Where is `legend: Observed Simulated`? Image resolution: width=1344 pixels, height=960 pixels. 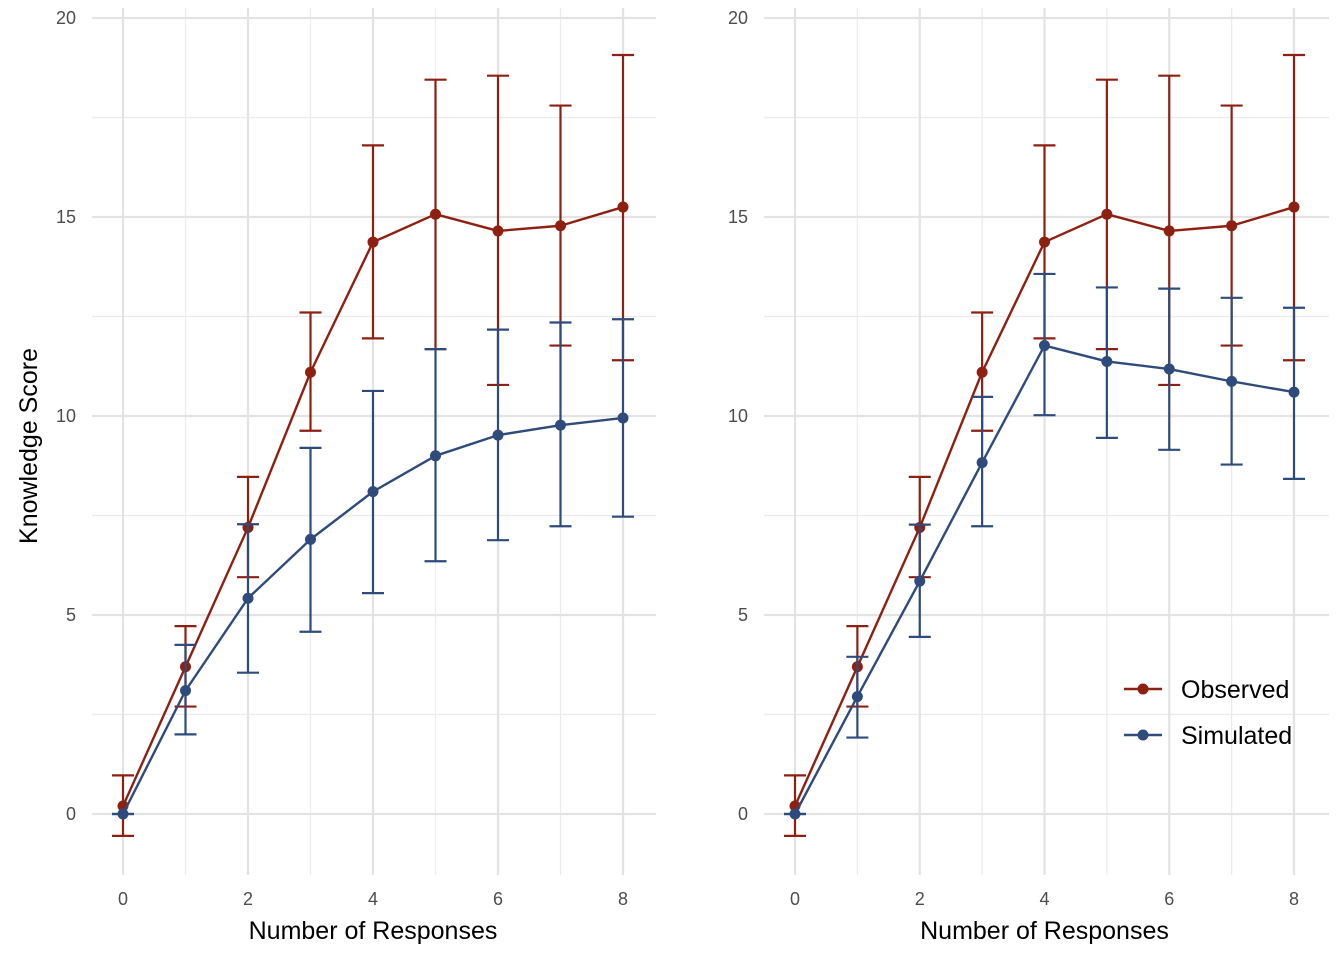
legend: Observed Simulated is located at coordinates (1208, 713).